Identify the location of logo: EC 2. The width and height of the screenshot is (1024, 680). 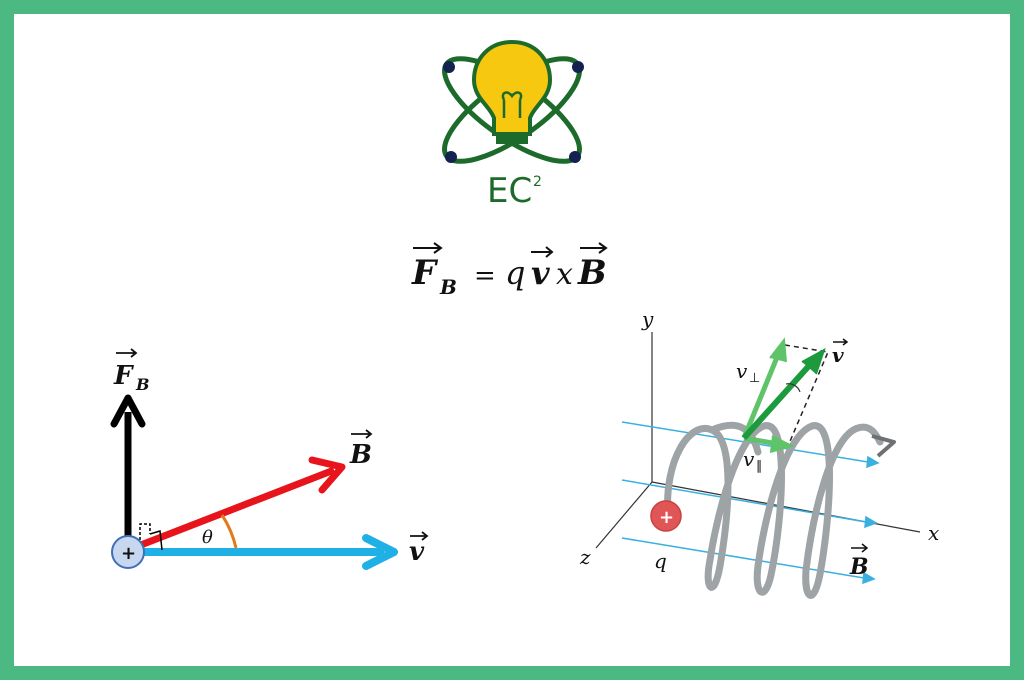
(513, 125).